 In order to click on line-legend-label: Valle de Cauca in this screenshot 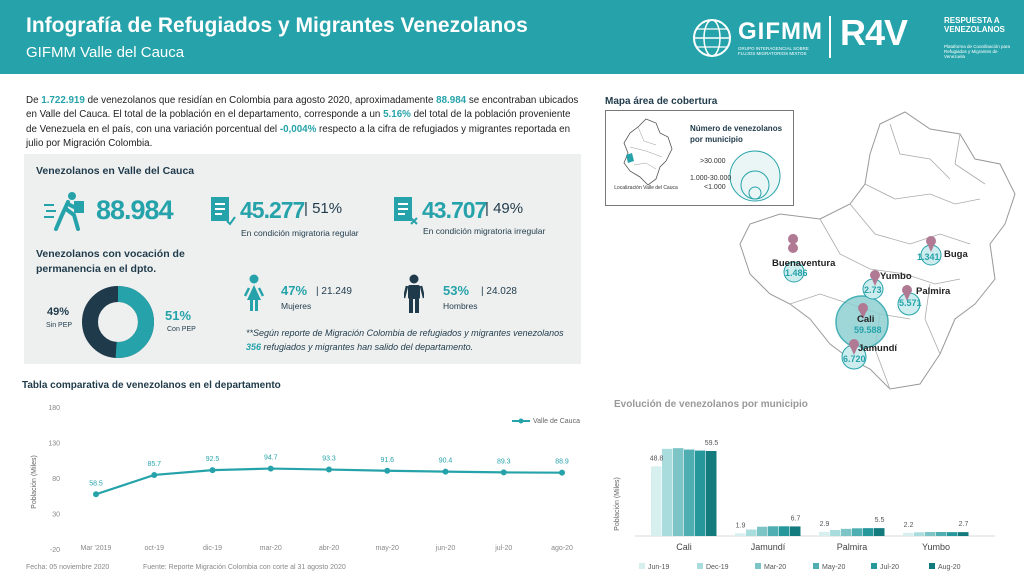, I will do `click(556, 421)`.